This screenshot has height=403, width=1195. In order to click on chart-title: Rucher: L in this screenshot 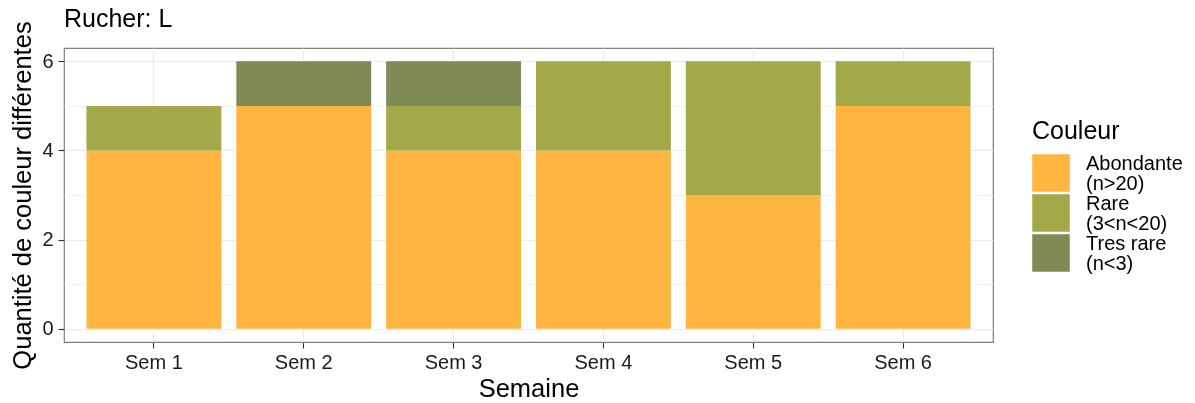, I will do `click(118, 18)`.